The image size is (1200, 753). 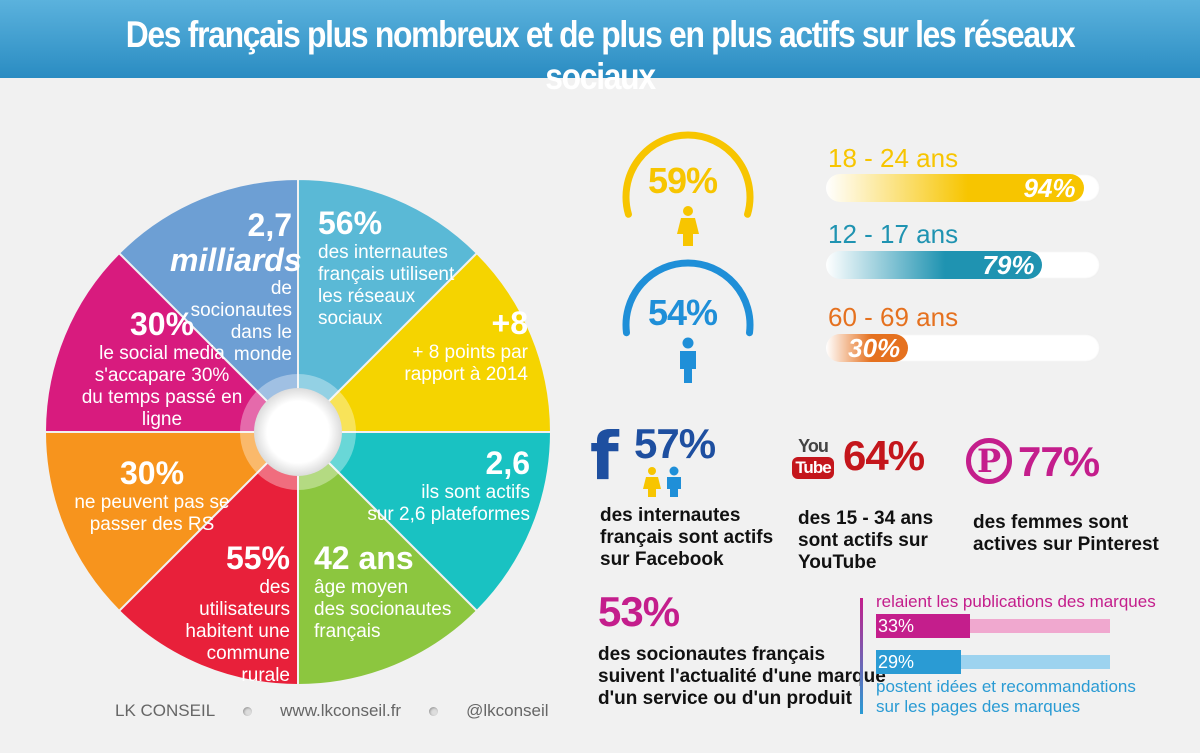 What do you see at coordinates (386, 274) in the screenshot?
I see `slice-internautes-line: français utilisent` at bounding box center [386, 274].